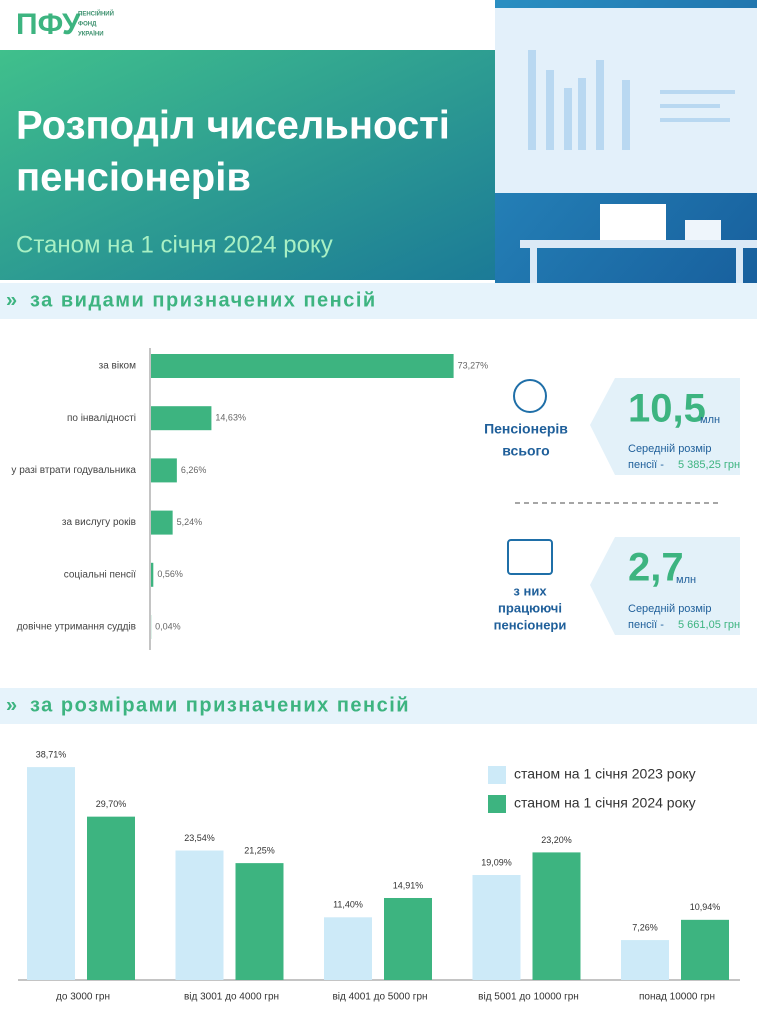 Image resolution: width=757 pixels, height=1029 pixels. What do you see at coordinates (230, 418) in the screenshot?
I see `value-label: 14,63%` at bounding box center [230, 418].